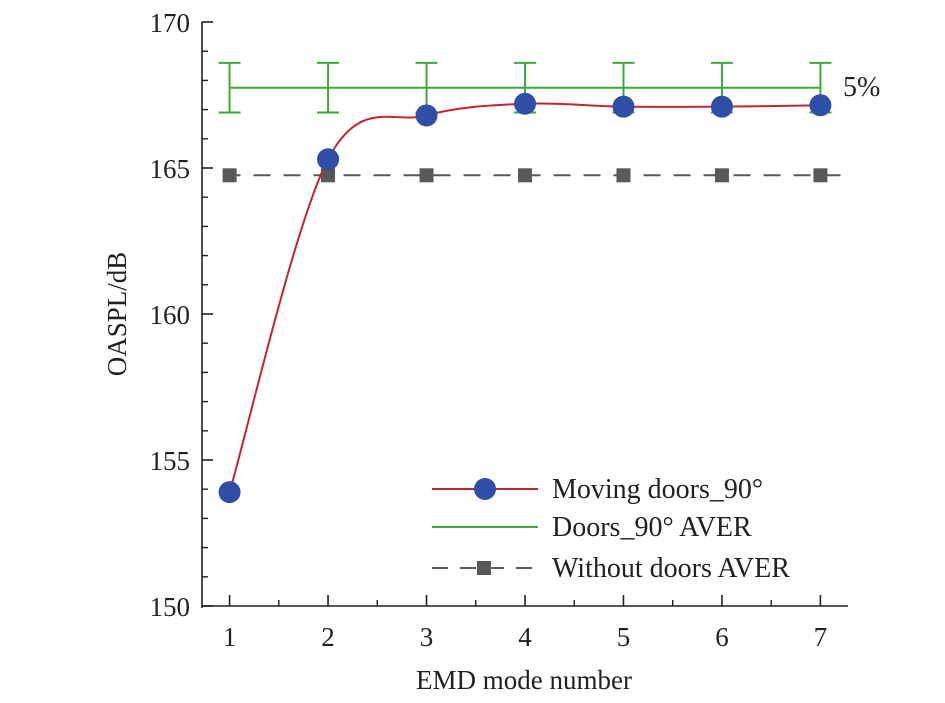 This screenshot has width=945, height=703. Describe the element at coordinates (524, 680) in the screenshot. I see `x-axis-title: EMD mode number` at that location.